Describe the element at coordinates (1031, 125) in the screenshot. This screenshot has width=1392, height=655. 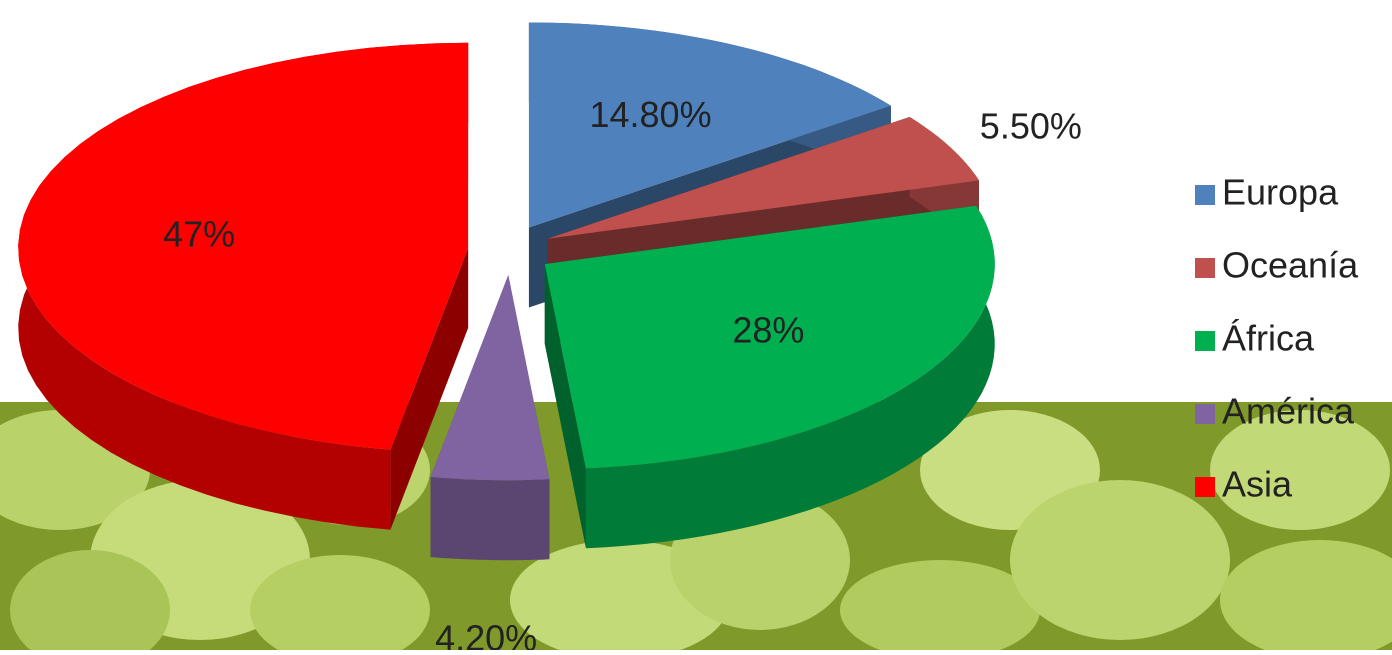
I see `data-label: 5.50%` at that location.